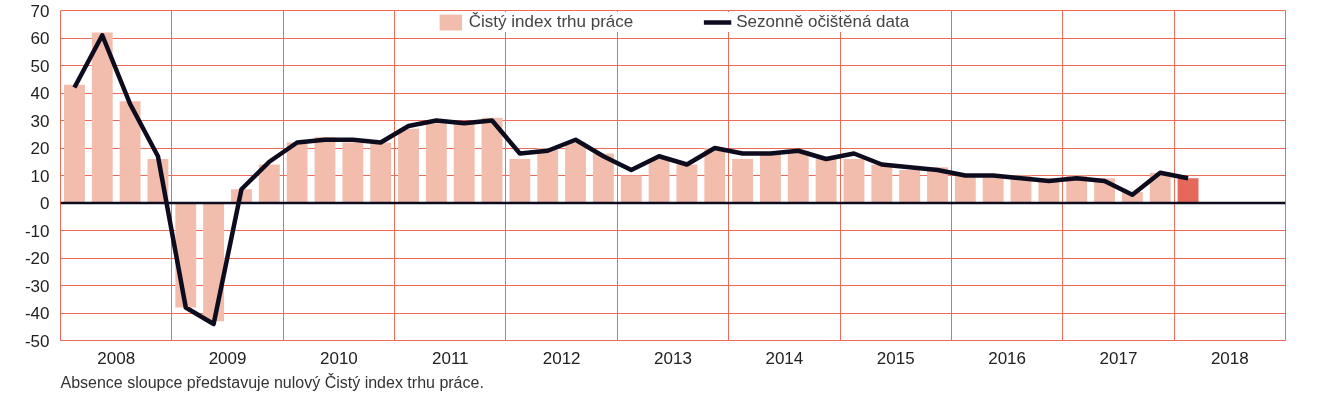 The image size is (1319, 403). What do you see at coordinates (40, 66) in the screenshot?
I see `y-tick-label: 50` at bounding box center [40, 66].